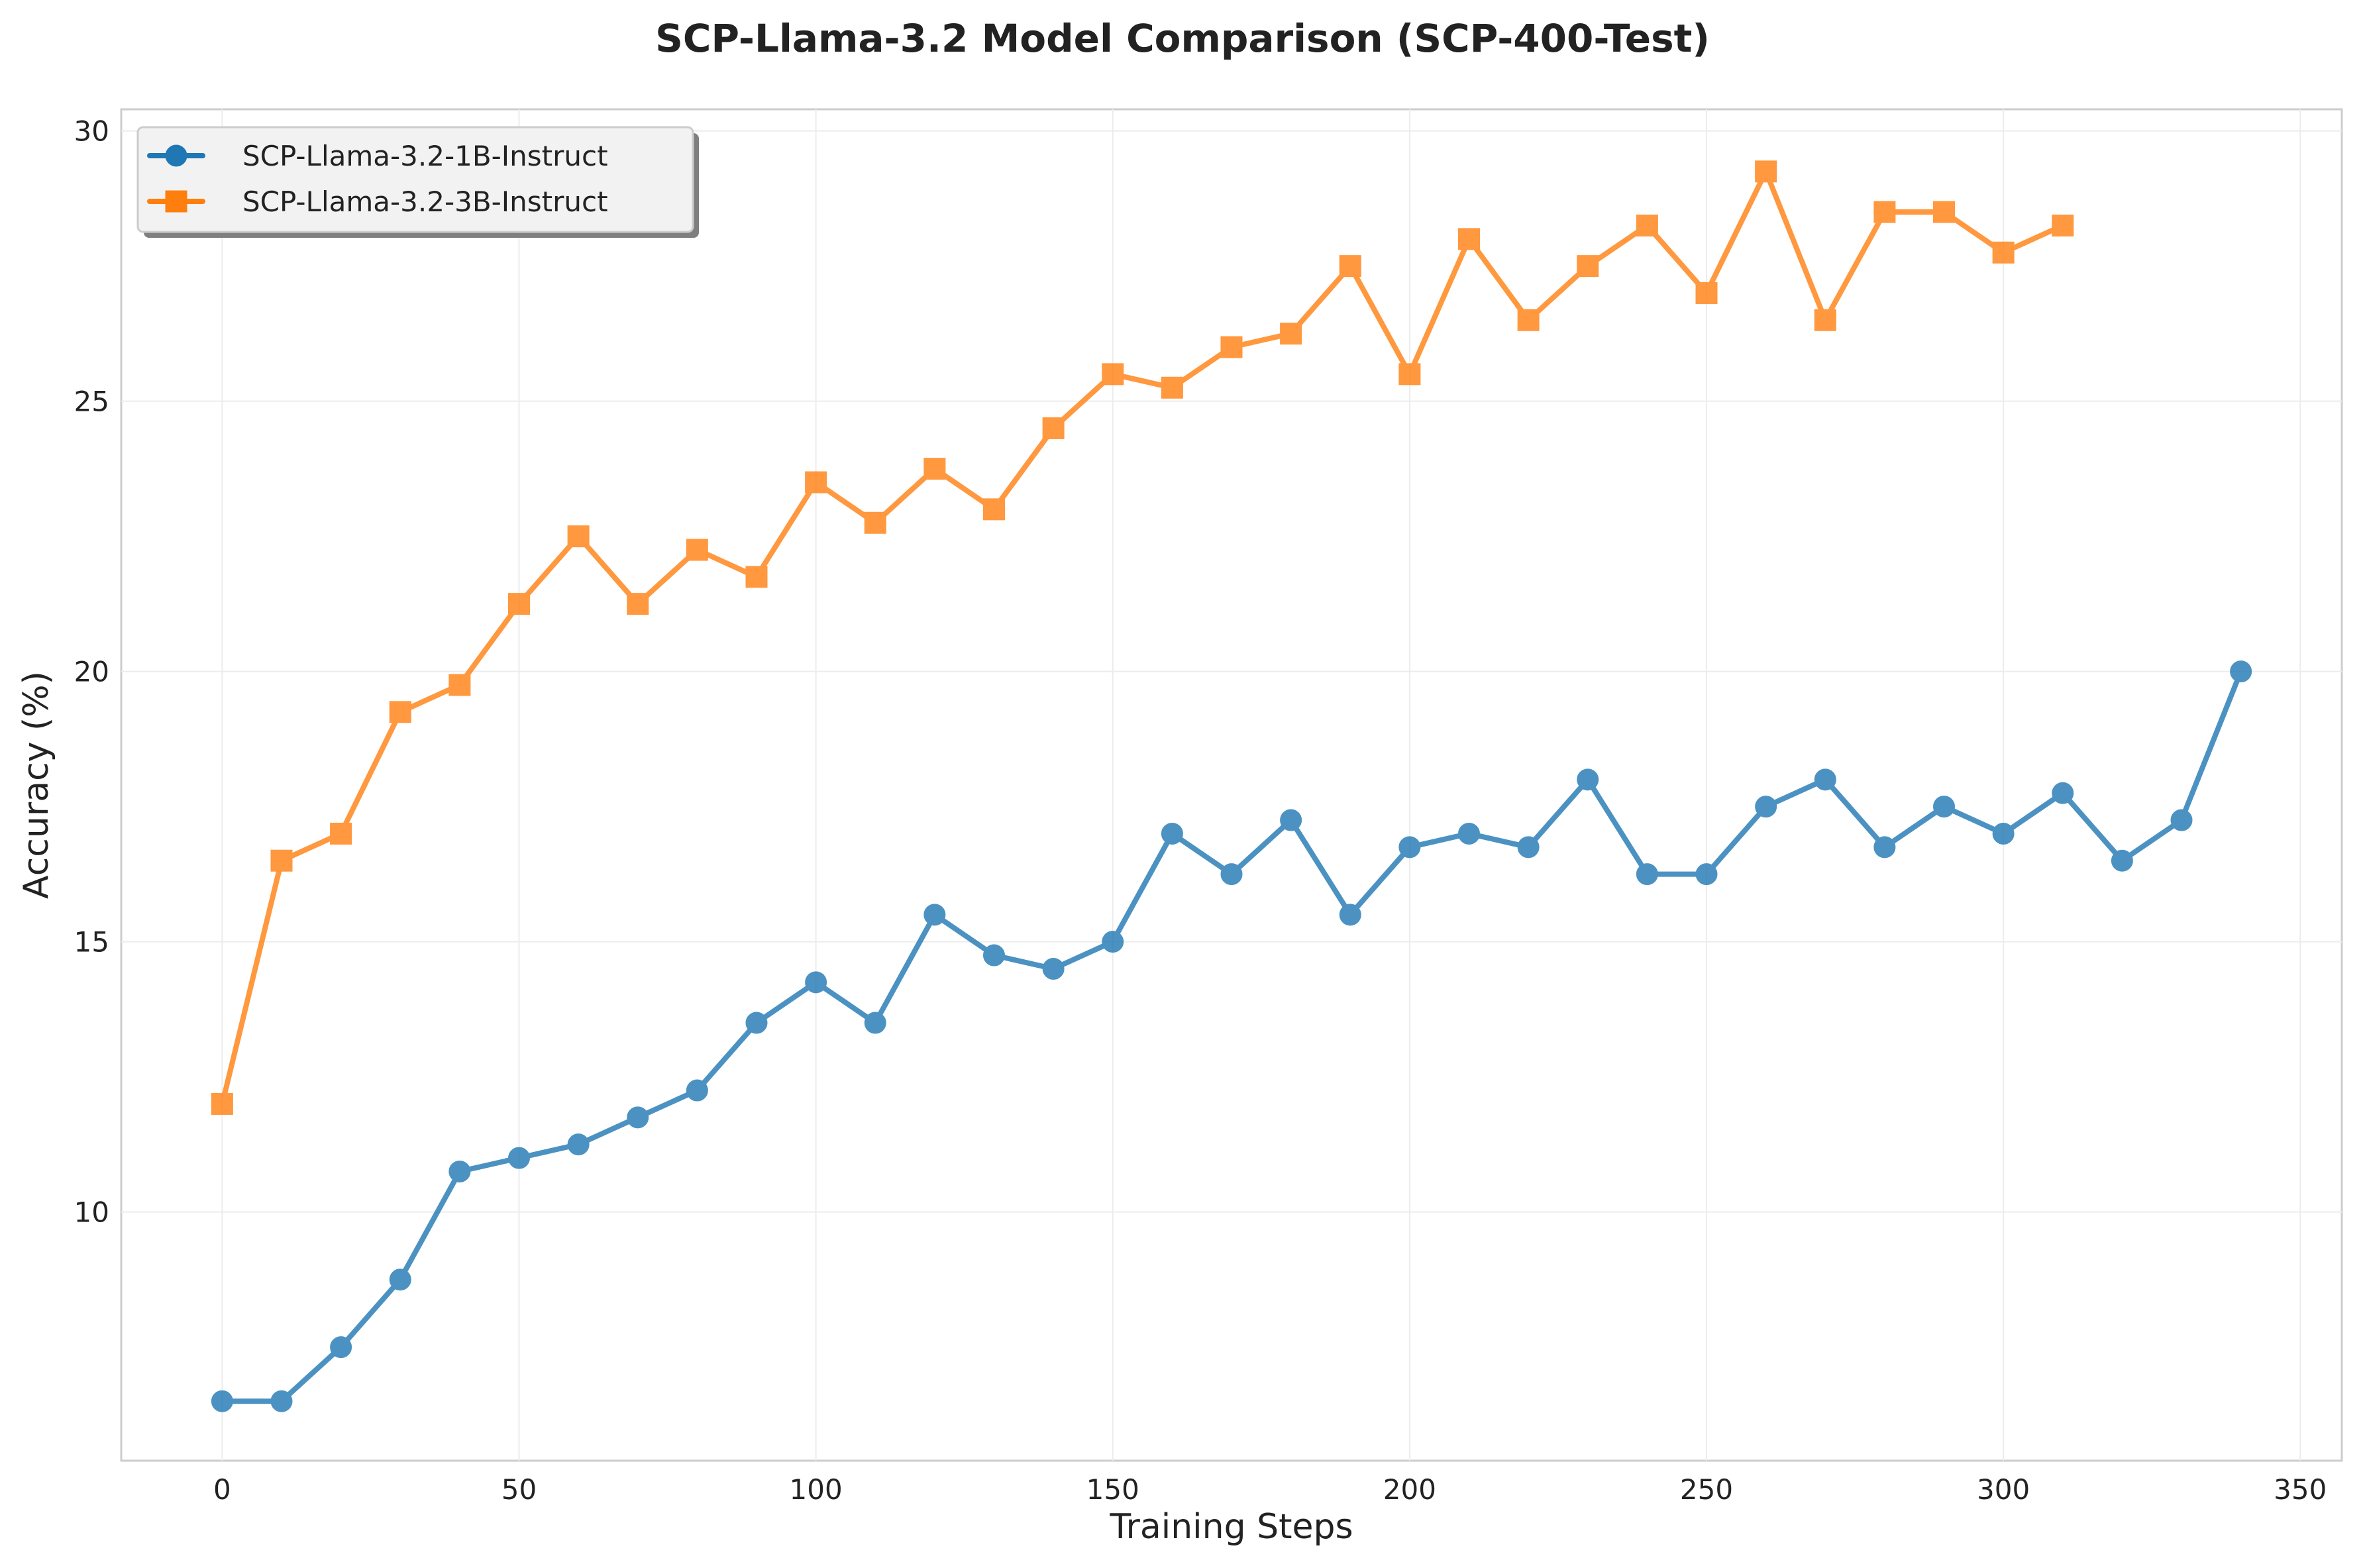 Image resolution: width=2365 pixels, height=1568 pixels. What do you see at coordinates (36, 785) in the screenshot?
I see `y-axis-label: Accuracy (%)` at bounding box center [36, 785].